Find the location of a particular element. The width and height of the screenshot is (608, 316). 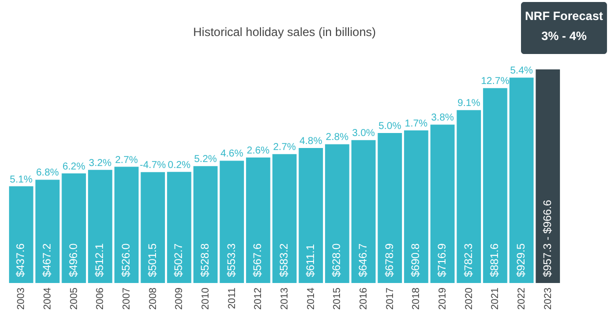

x-tick-label: 2016 is located at coordinates (364, 298).